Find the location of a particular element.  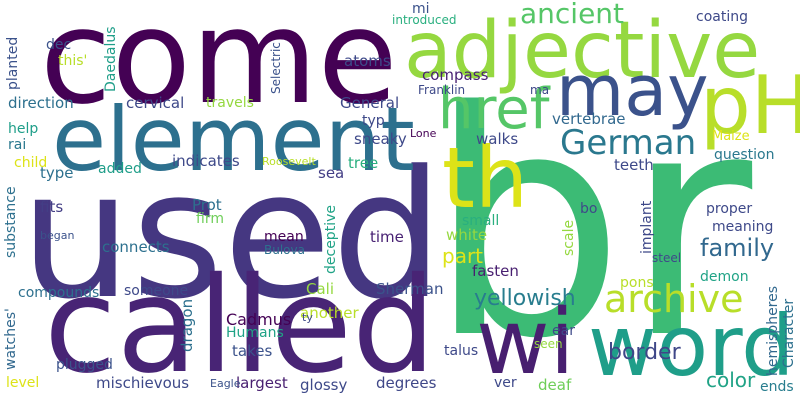

word-border: border is located at coordinates (644, 352).